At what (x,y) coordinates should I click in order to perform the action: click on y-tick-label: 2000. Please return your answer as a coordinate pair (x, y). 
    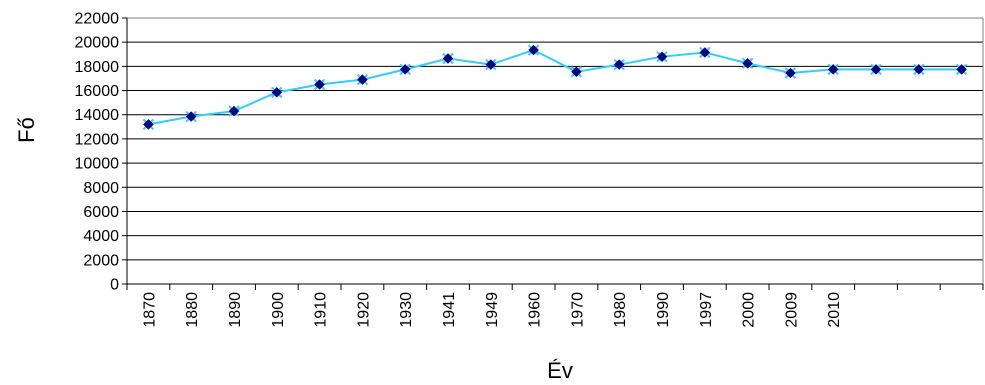
    Looking at the image, I should click on (101, 260).